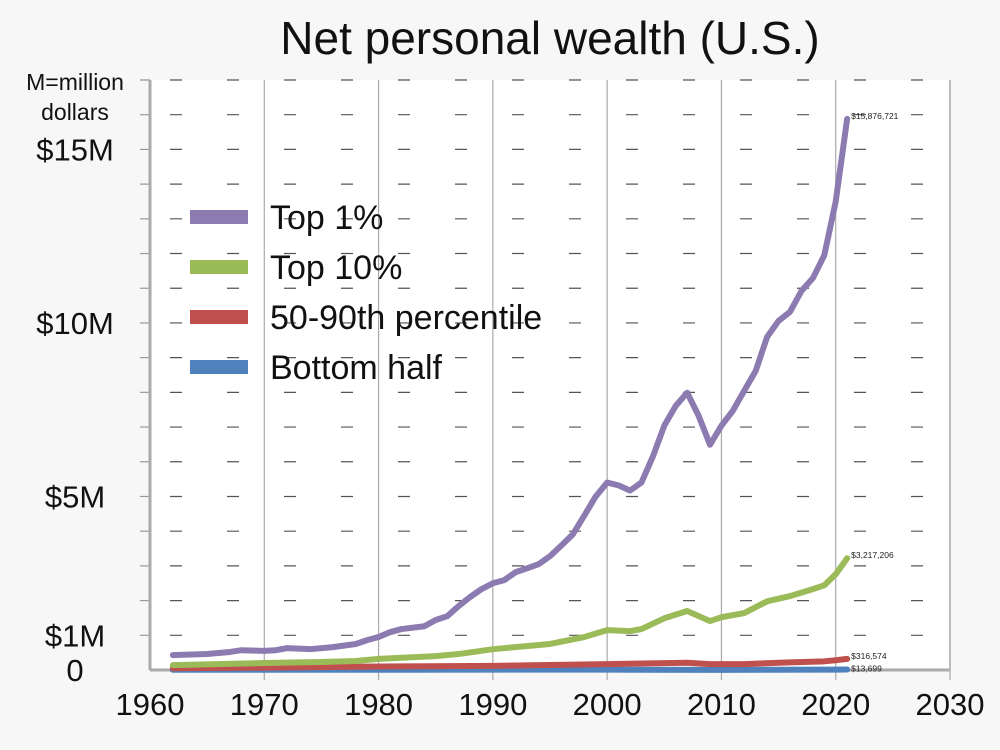 This screenshot has width=1000, height=750. What do you see at coordinates (75, 149) in the screenshot?
I see `y-tick-label: $15M` at bounding box center [75, 149].